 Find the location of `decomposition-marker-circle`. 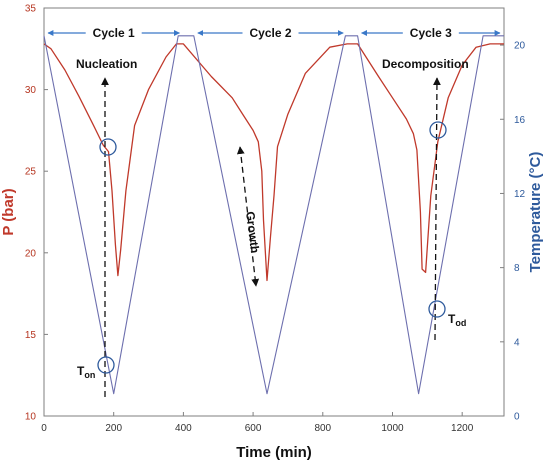

decomposition-marker-circle is located at coordinates (438, 130).